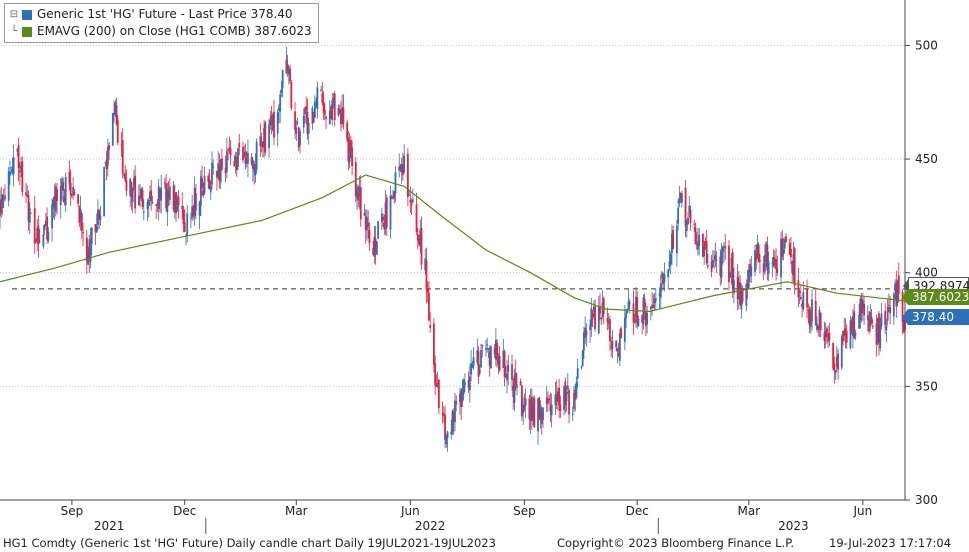 The image size is (969, 552). What do you see at coordinates (862, 511) in the screenshot?
I see `x-tick-label: Jun` at bounding box center [862, 511].